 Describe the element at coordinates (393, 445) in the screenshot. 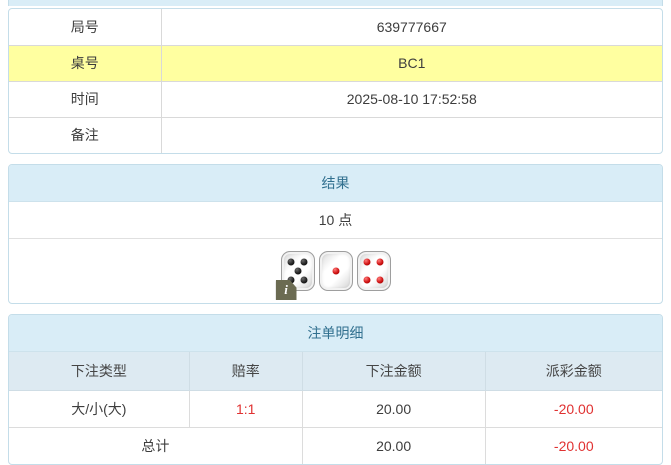

I see `total-bet-amount: 20.00` at that location.